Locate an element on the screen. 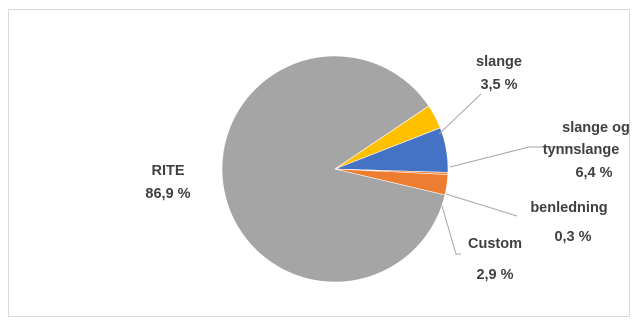 This screenshot has width=638, height=324. data-label-slangeogtynn-value: 6,4 % is located at coordinates (593, 173).